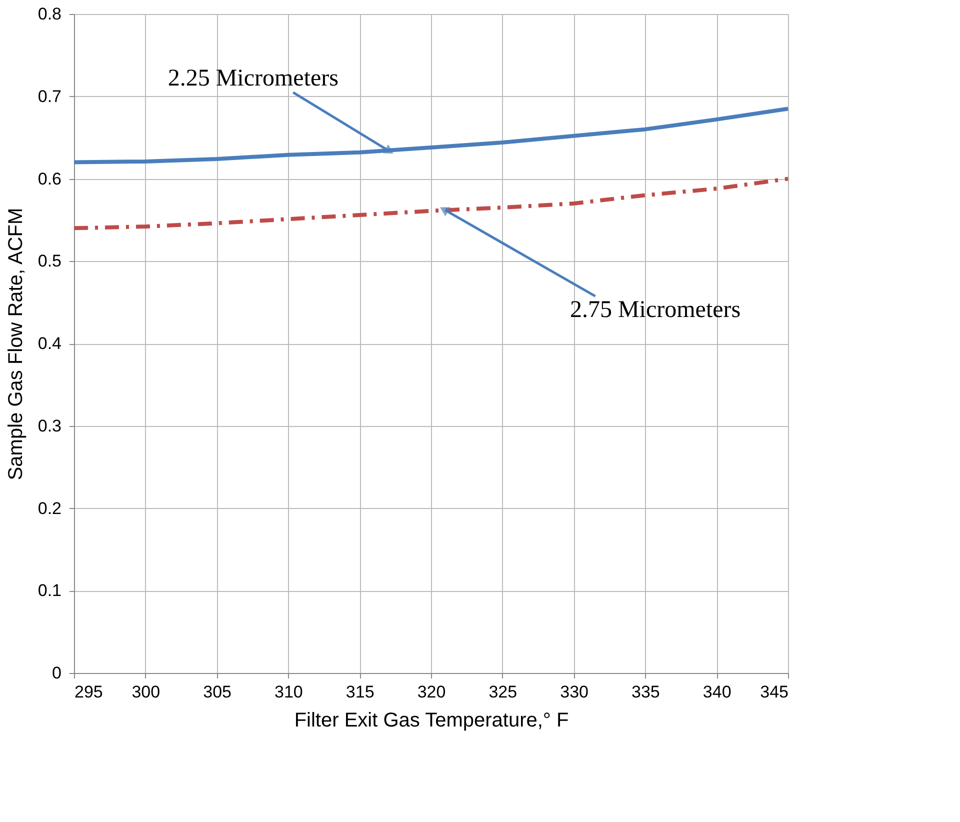 Image resolution: width=960 pixels, height=822 pixels. What do you see at coordinates (655, 310) in the screenshot?
I see `text: 2.75 Micrometers` at bounding box center [655, 310].